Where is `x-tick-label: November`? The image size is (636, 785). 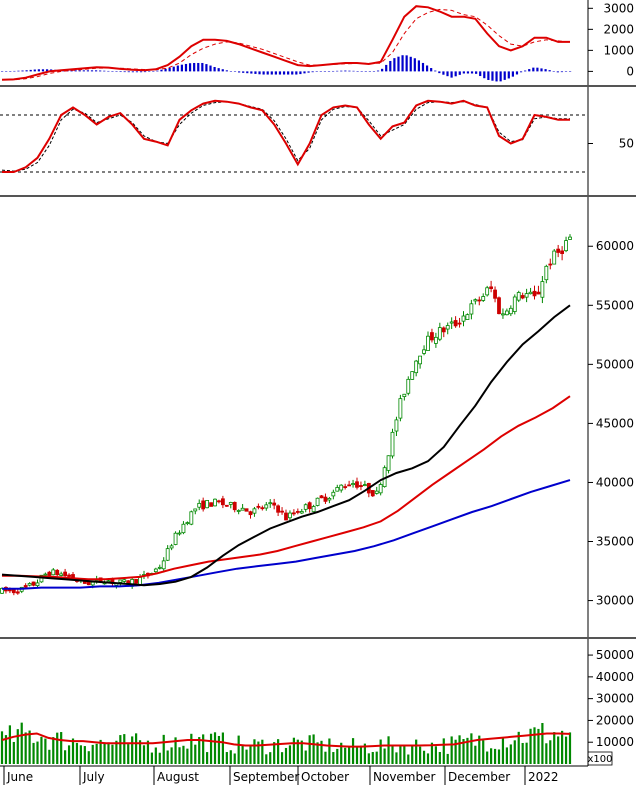 x-tick-label: November is located at coordinates (404, 777).